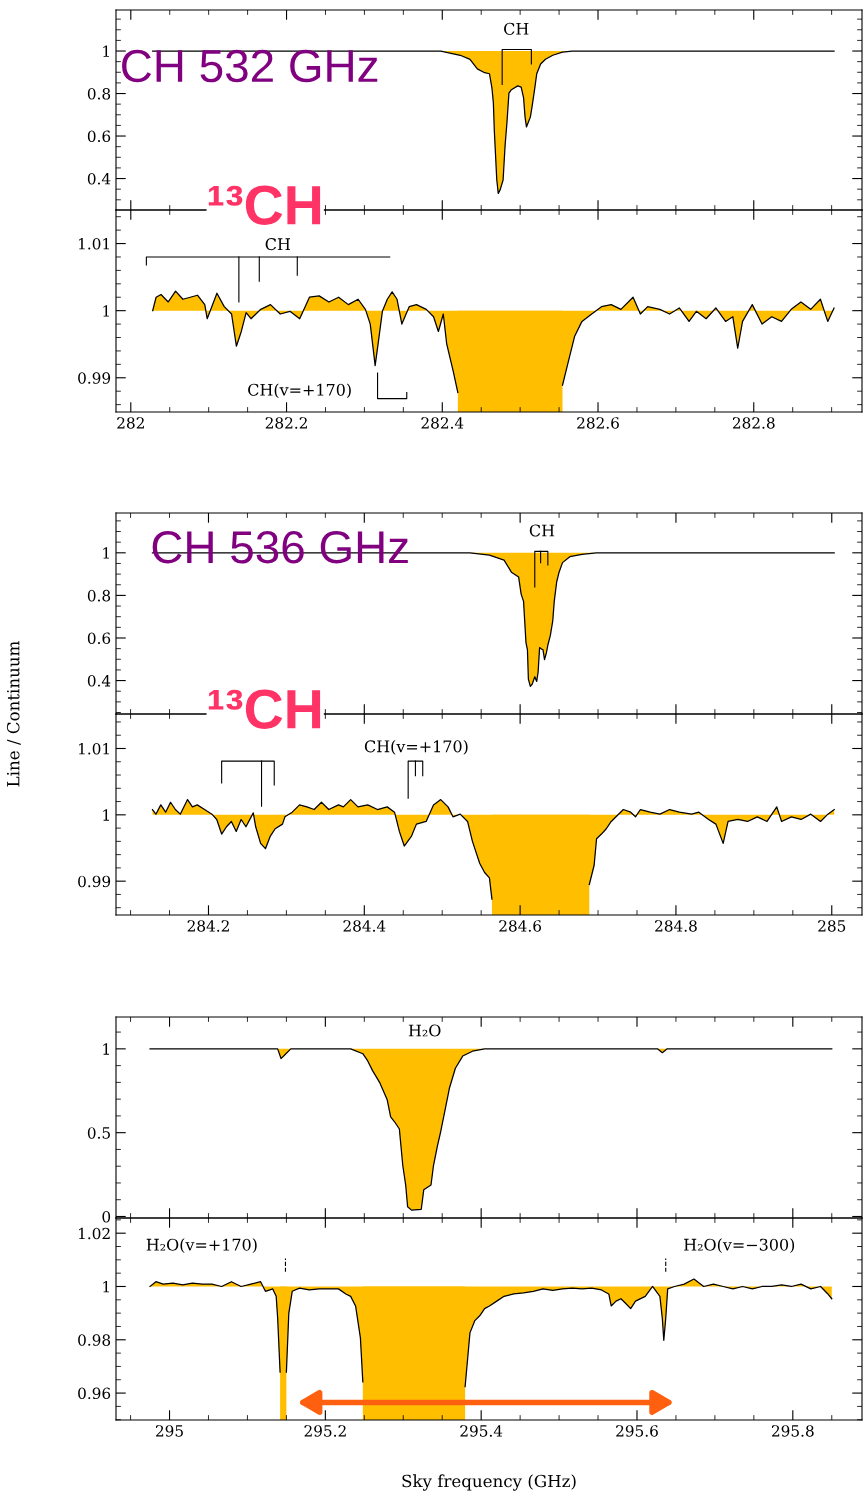  Describe the element at coordinates (442, 423) in the screenshot. I see `x-tick-label: 282.4` at that location.